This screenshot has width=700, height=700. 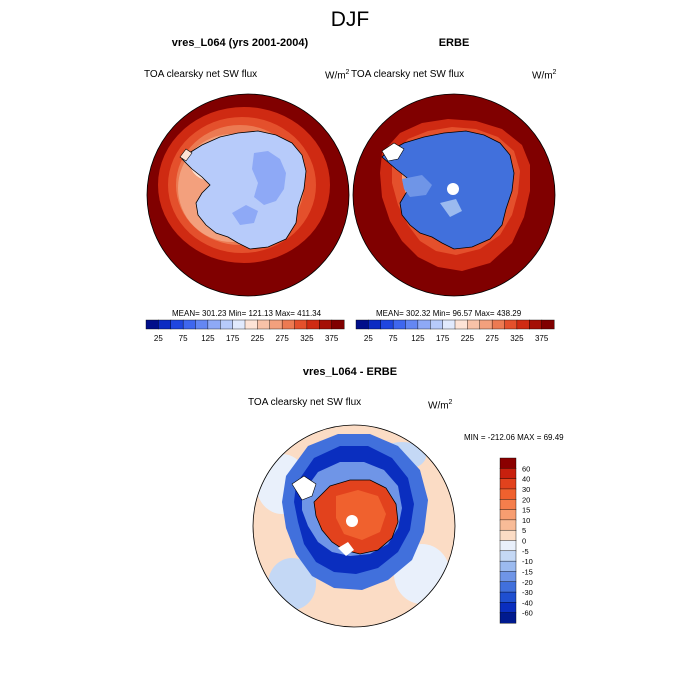 I want to click on right-panel-title: ERBE, so click(x=454, y=43).